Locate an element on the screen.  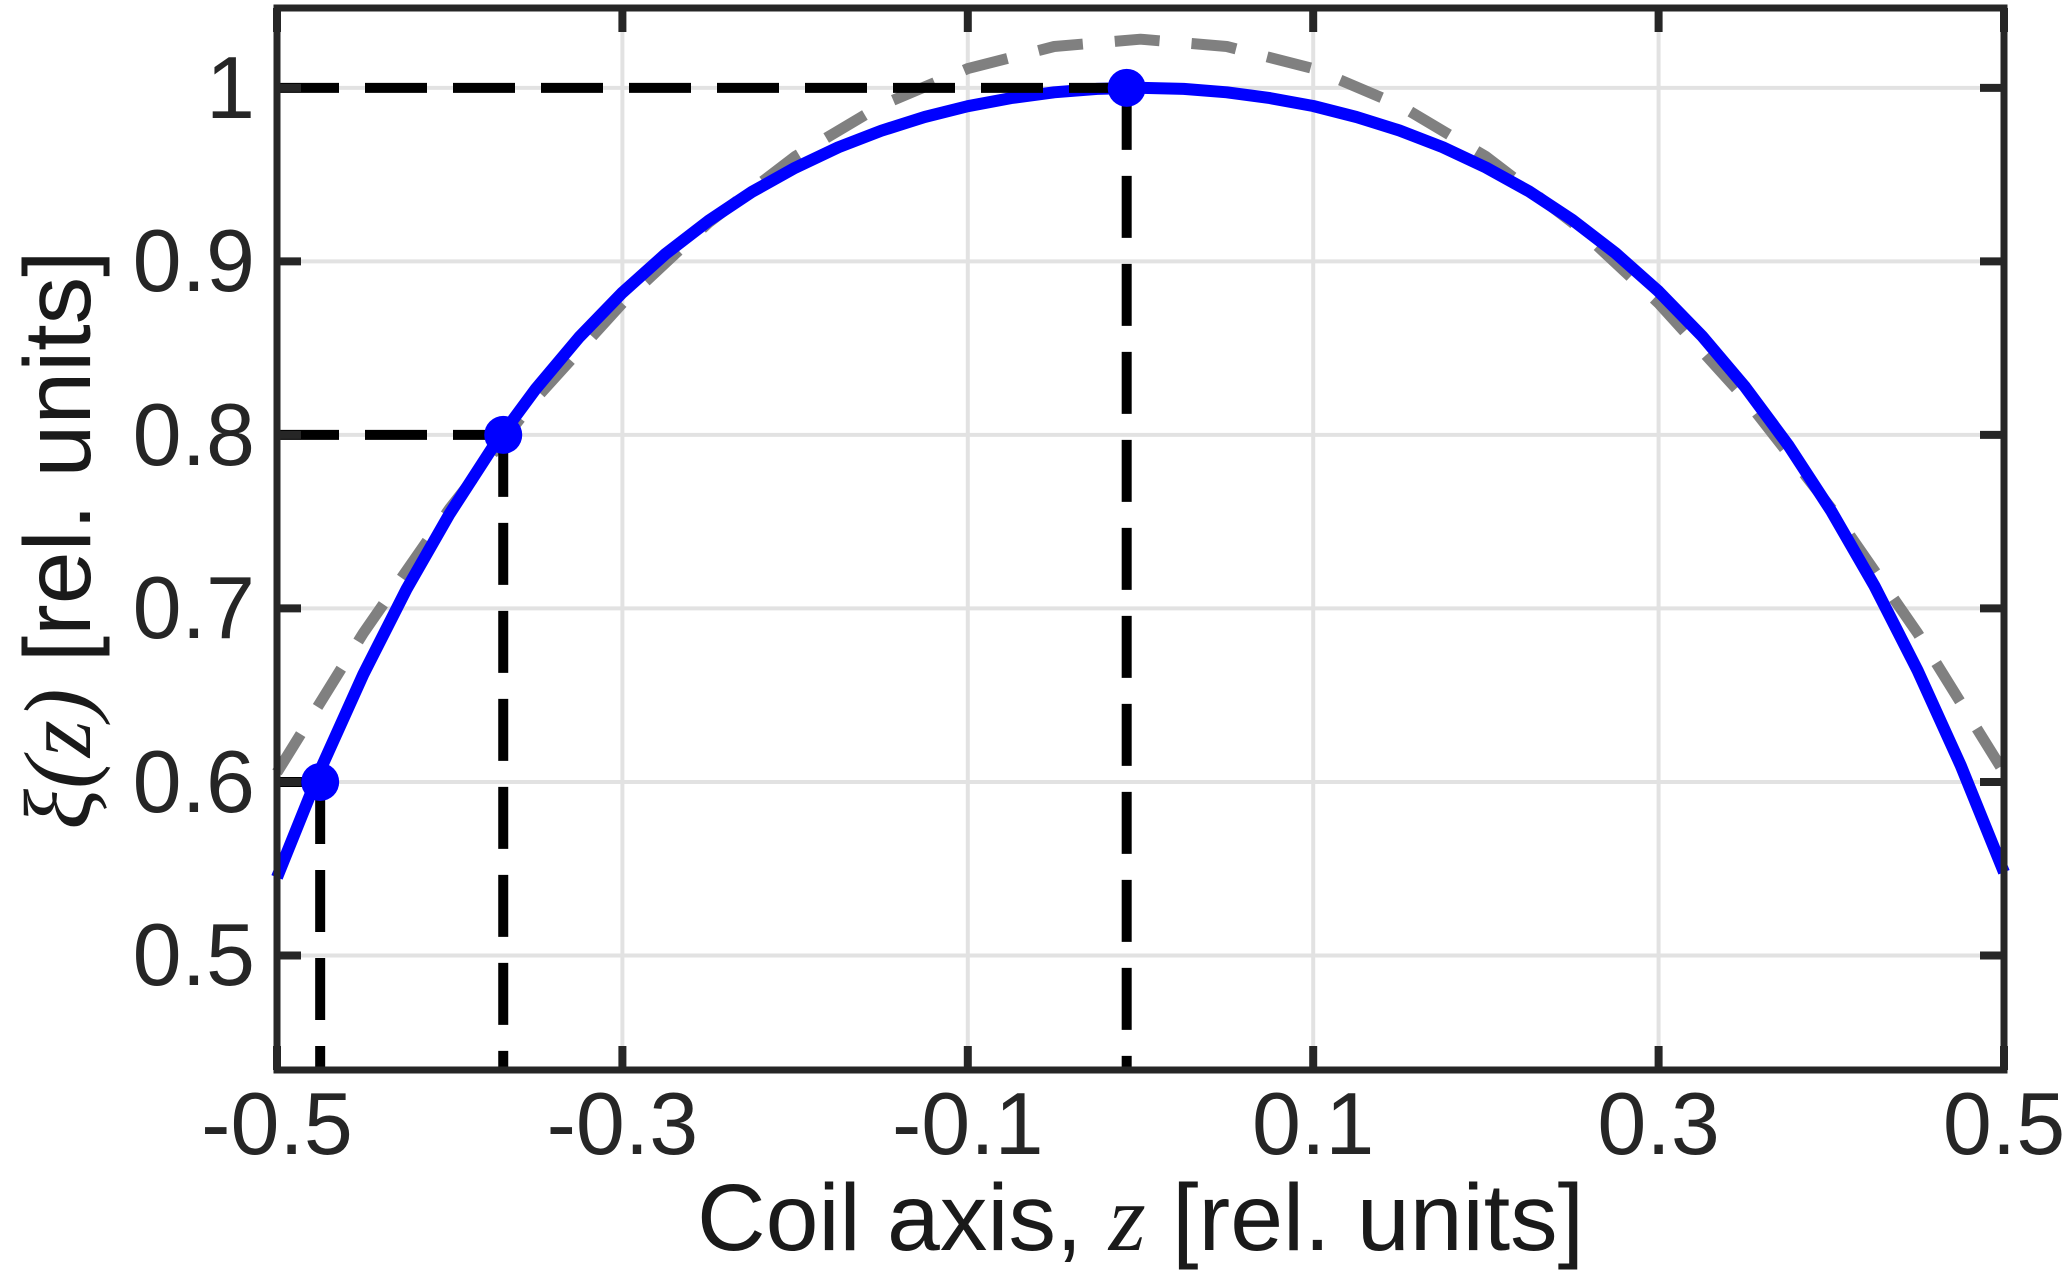
y-axis-label: ξ(z) [rel. units] is located at coordinates (58, 540).